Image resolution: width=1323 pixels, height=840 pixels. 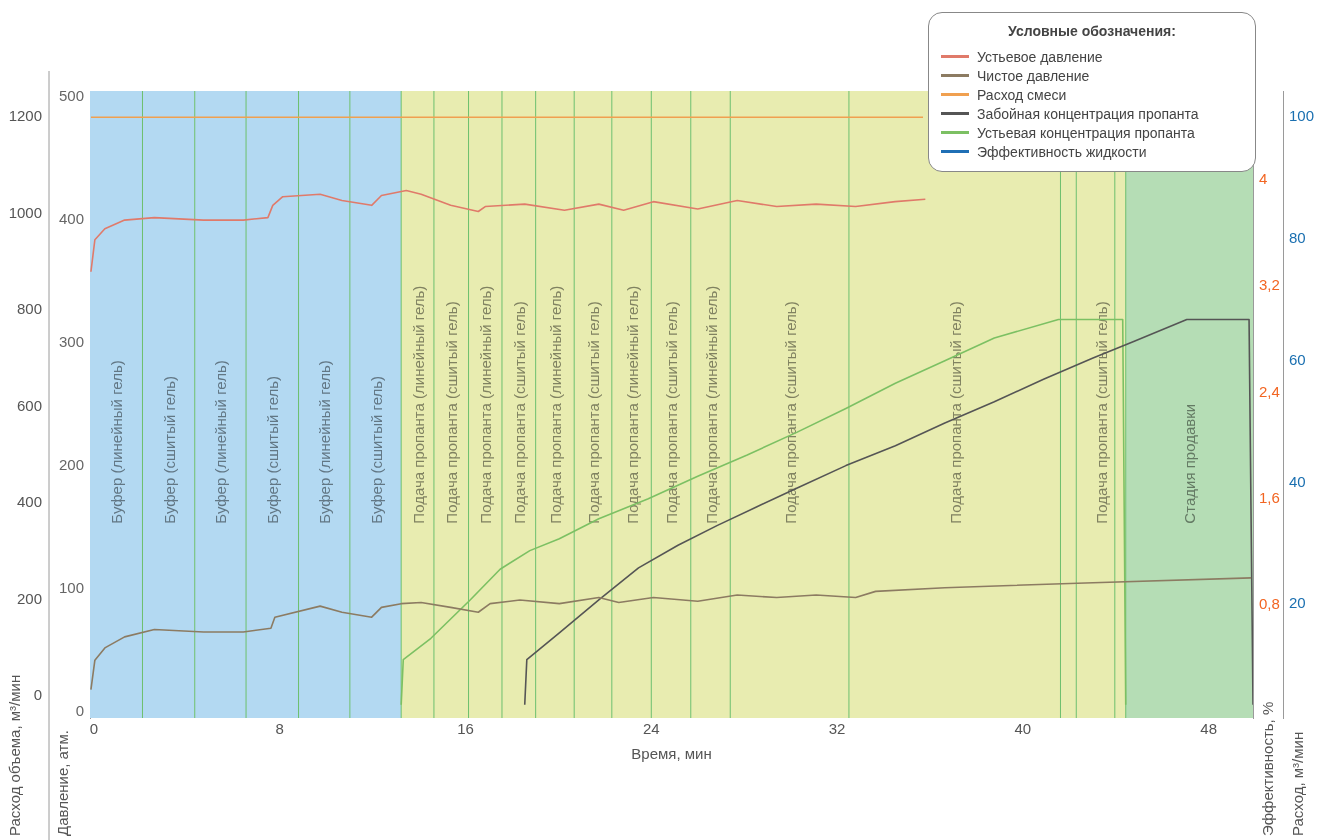 What do you see at coordinates (71, 342) in the screenshot?
I see `y-tick-label: 300` at bounding box center [71, 342].